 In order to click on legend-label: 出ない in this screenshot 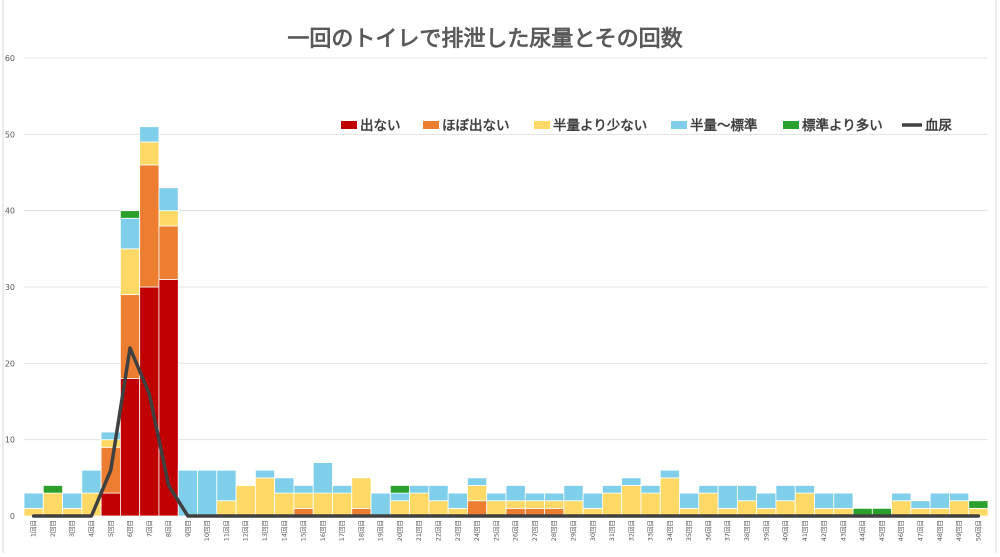, I will do `click(380, 125)`.